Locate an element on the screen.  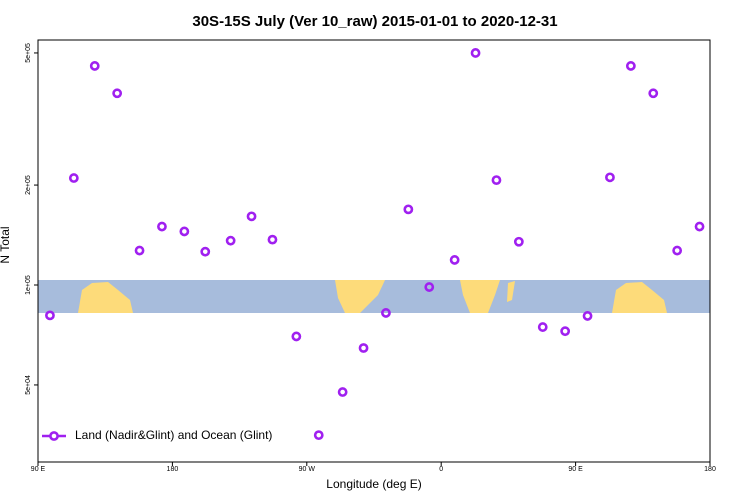
y-tick-label: 1e+05 is located at coordinates (28, 285).